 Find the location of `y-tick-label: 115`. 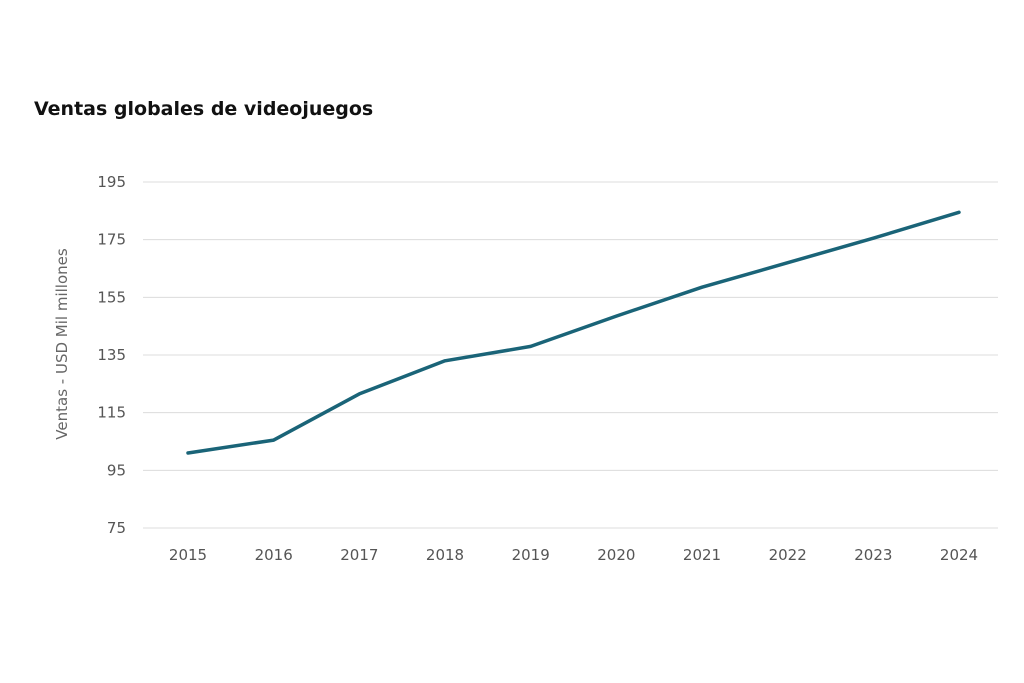

y-tick-label: 115 is located at coordinates (111, 413).